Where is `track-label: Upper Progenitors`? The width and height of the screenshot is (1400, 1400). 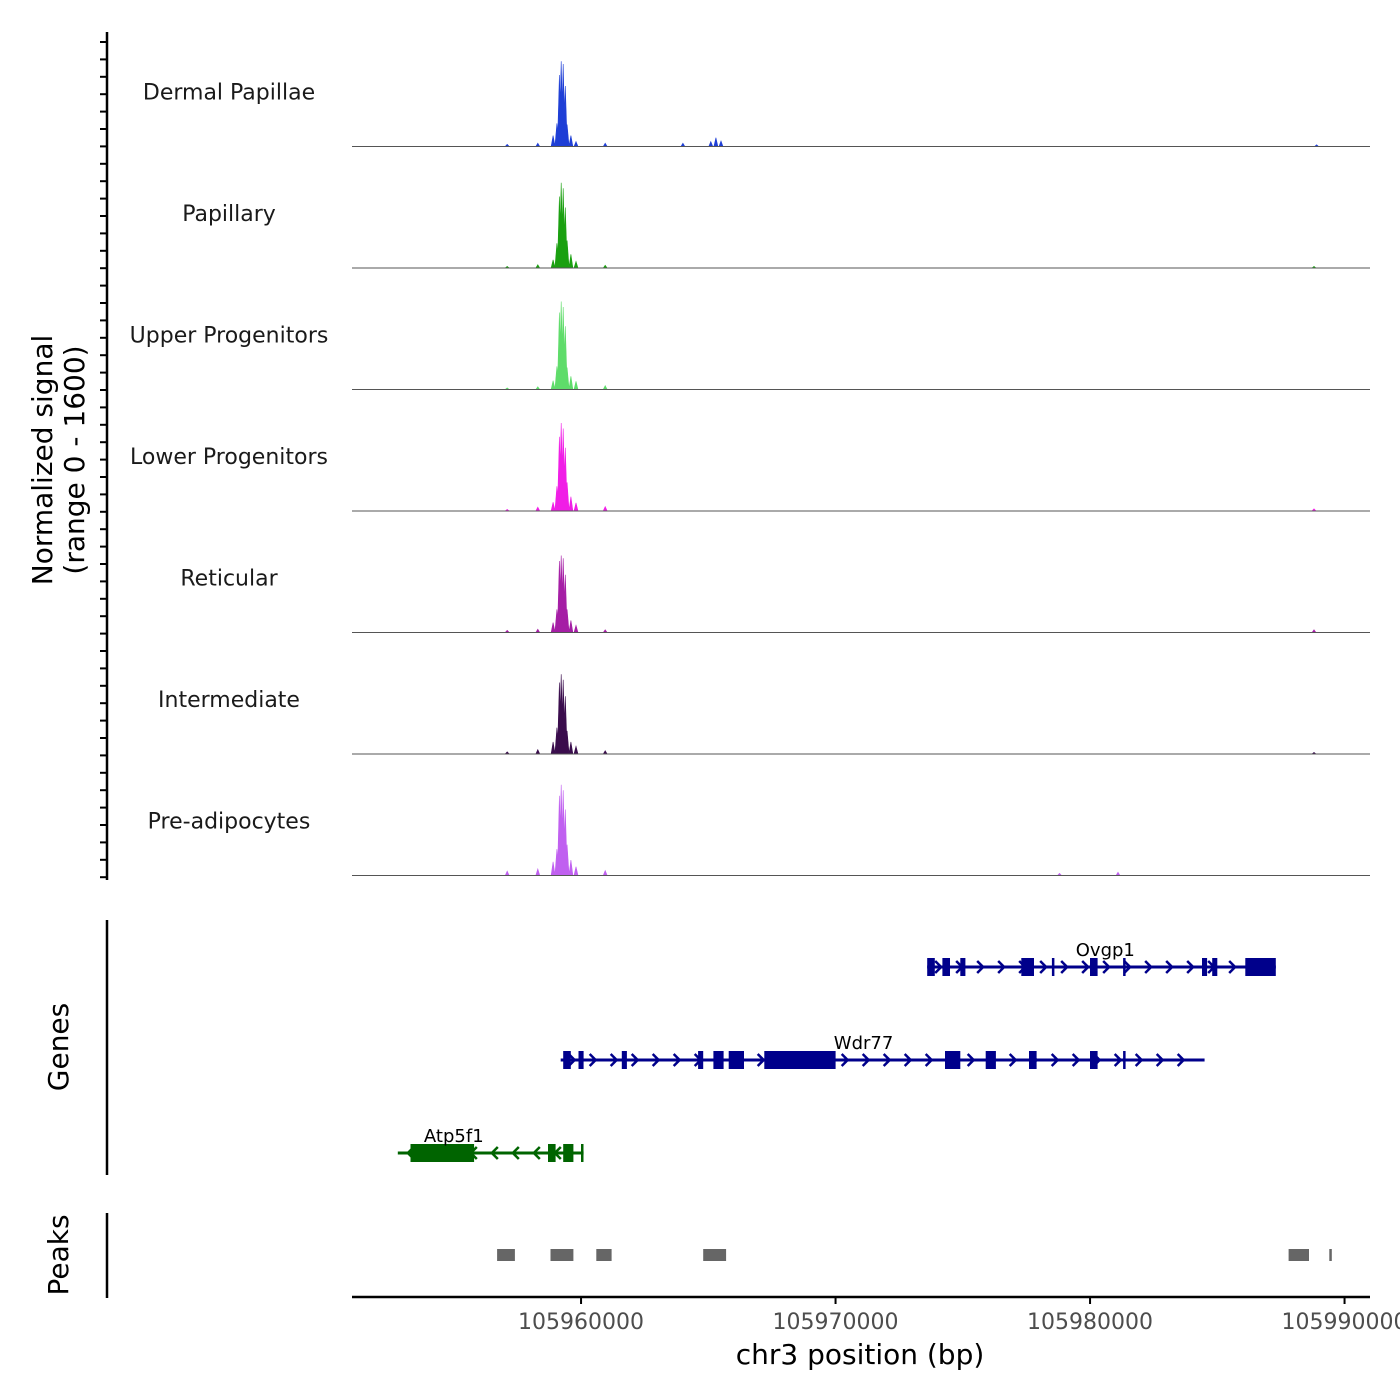 track-label: Upper Progenitors is located at coordinates (229, 336).